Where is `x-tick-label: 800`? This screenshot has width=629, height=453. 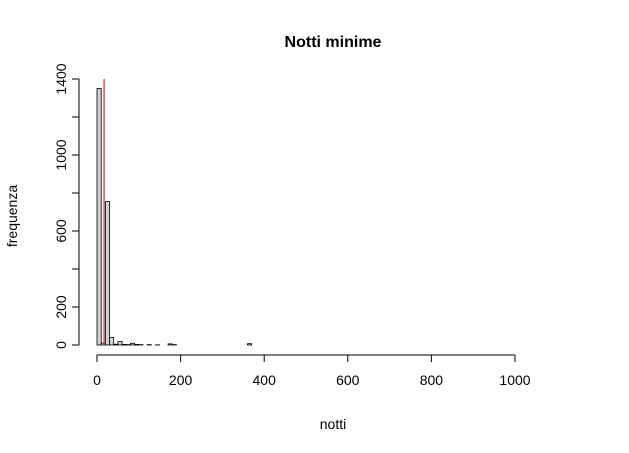
x-tick-label: 800 is located at coordinates (432, 380).